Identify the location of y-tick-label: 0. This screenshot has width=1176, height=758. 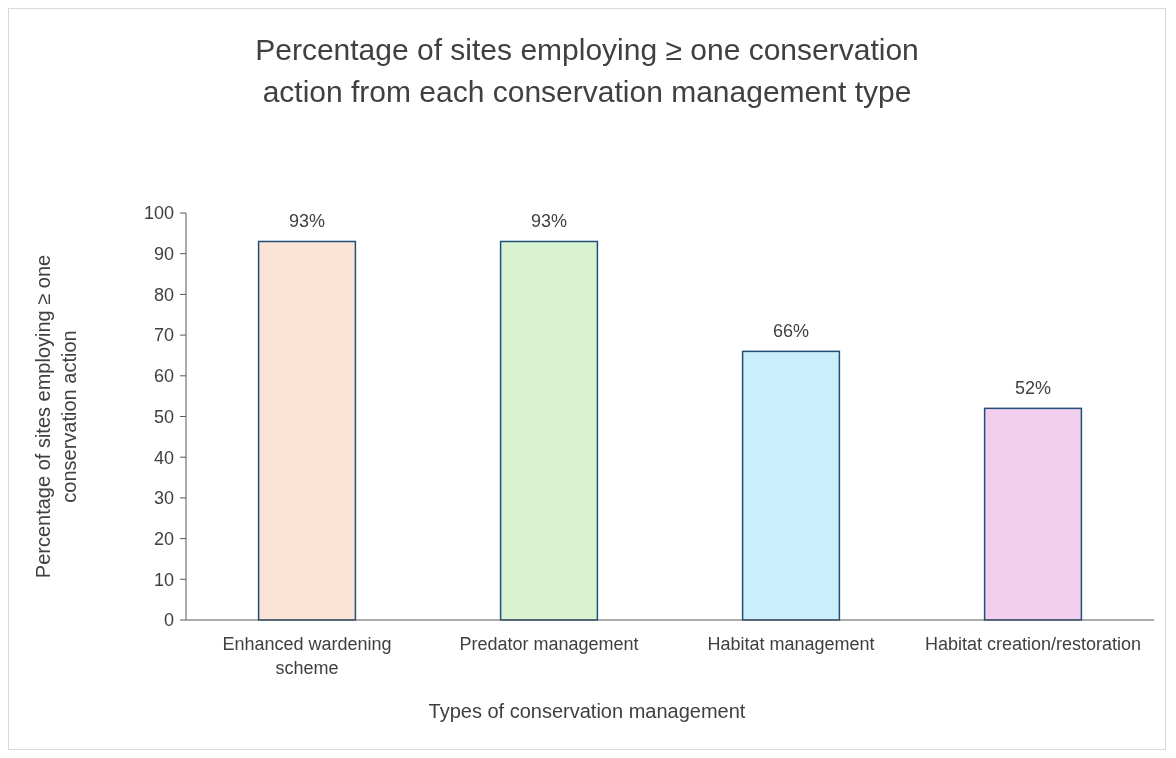
(168, 620).